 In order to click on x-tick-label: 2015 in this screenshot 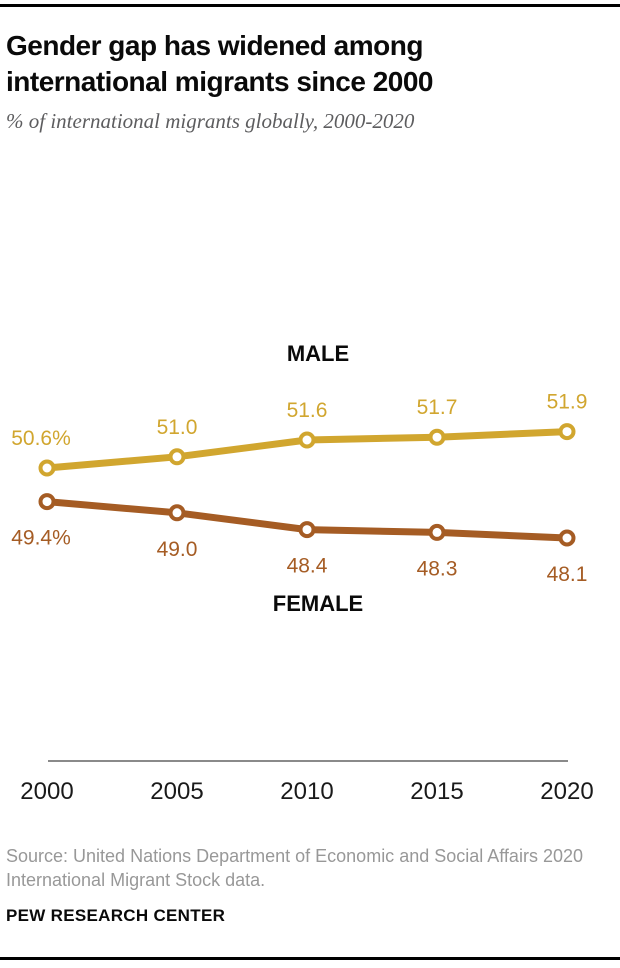, I will do `click(436, 791)`.